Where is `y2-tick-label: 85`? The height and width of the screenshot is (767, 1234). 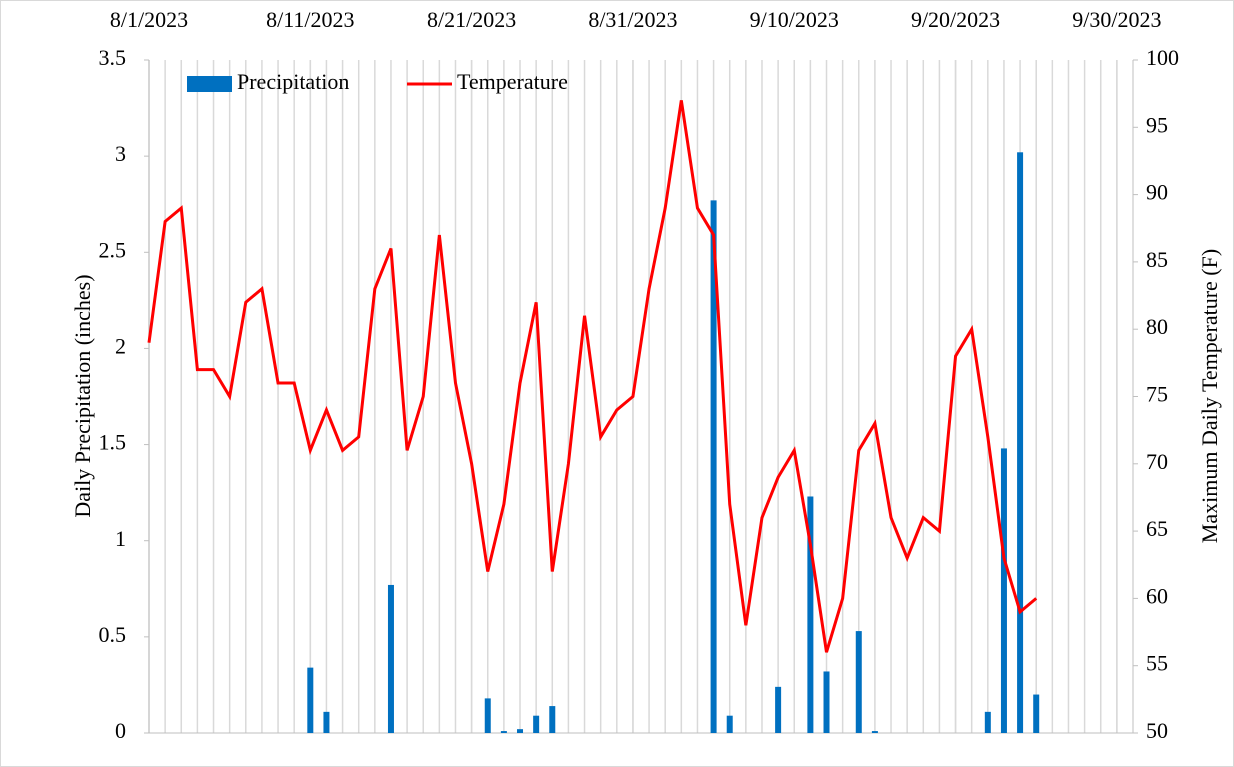 y2-tick-label: 85 is located at coordinates (1157, 259).